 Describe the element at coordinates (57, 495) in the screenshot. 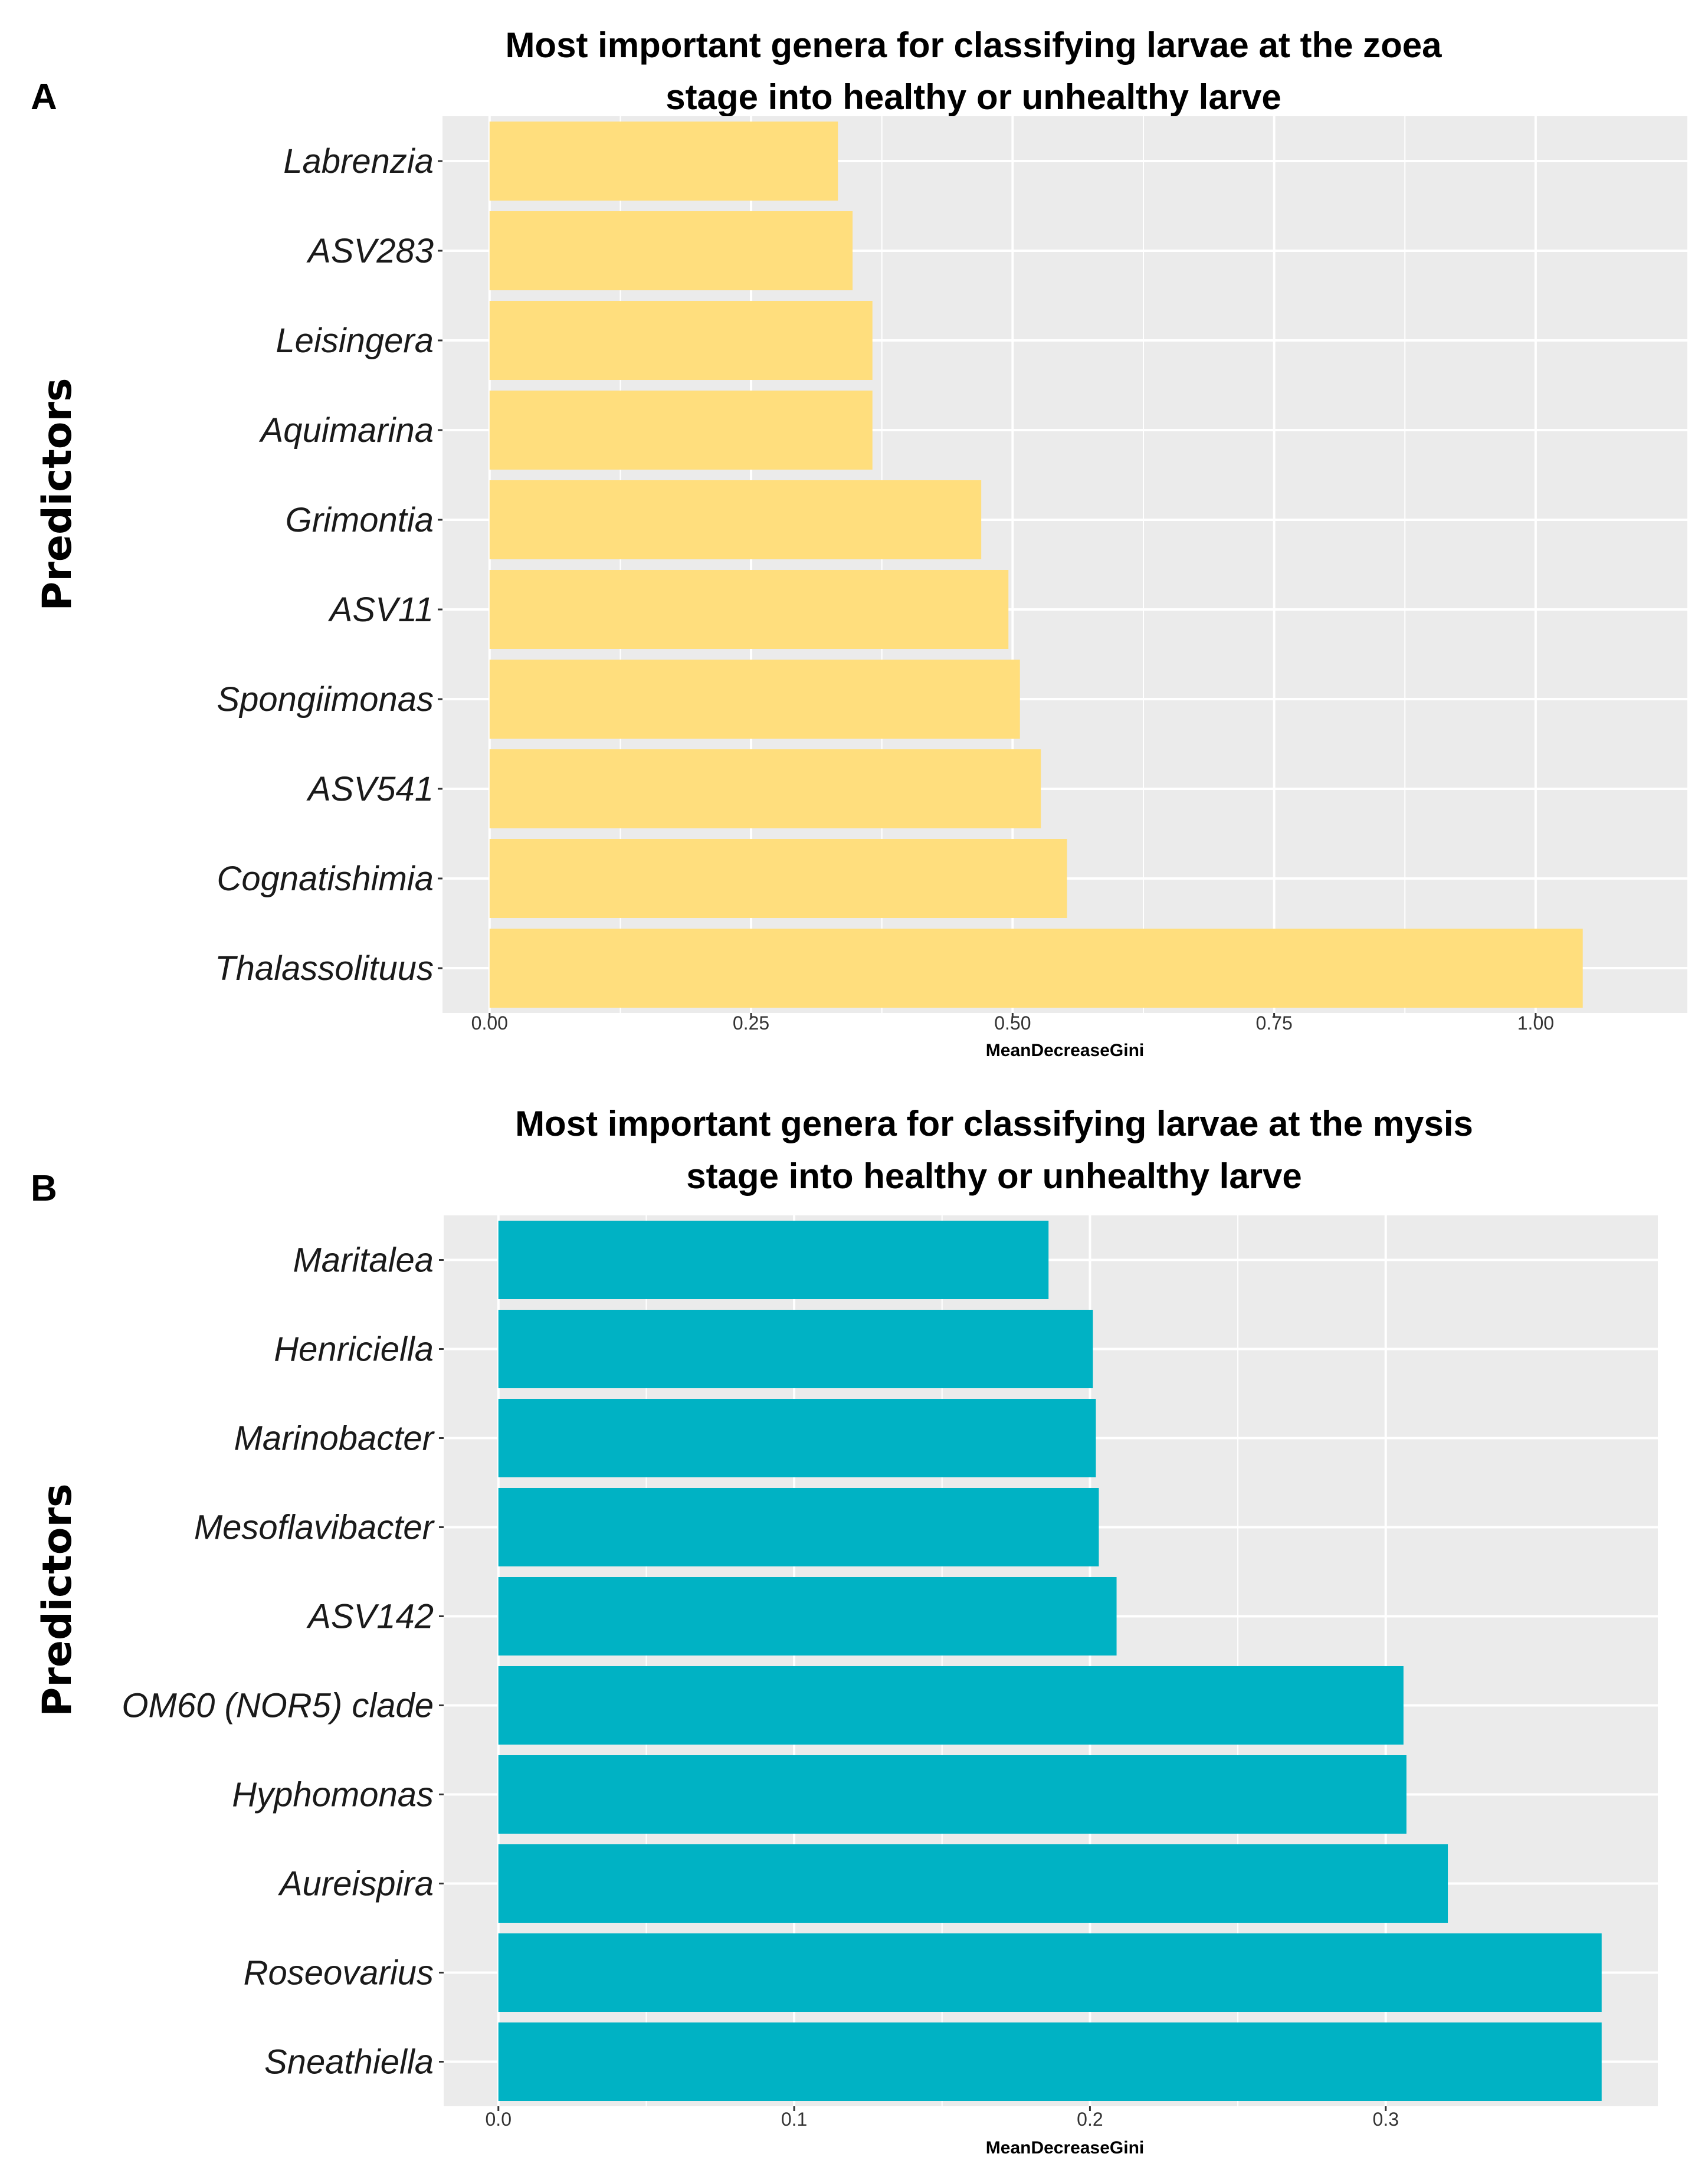

I see `panel-a-y-axis-label: Predictors` at that location.